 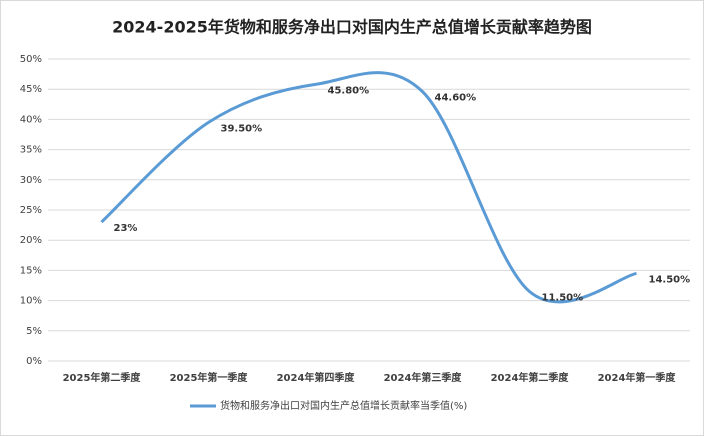 I want to click on data-label: 45.80%, so click(x=349, y=90).